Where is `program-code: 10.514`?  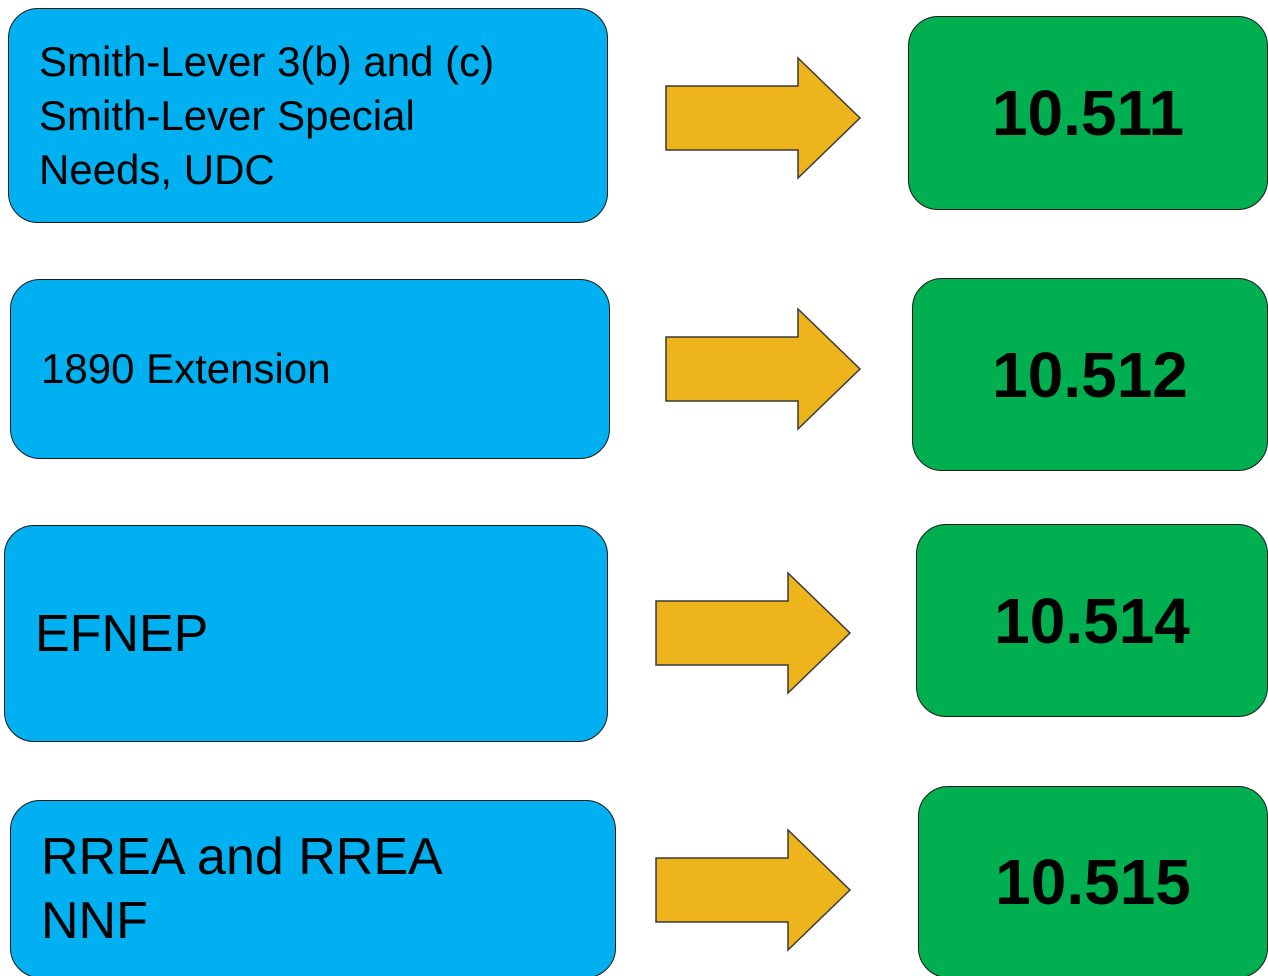
program-code: 10.514 is located at coordinates (1092, 620).